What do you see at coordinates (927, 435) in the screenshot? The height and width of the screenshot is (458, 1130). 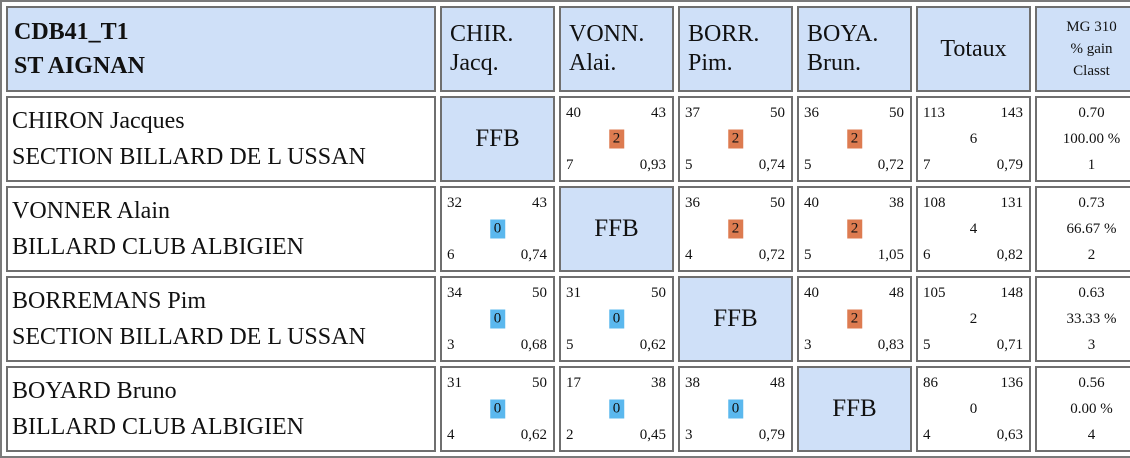 I see `total-reprises: 4` at bounding box center [927, 435].